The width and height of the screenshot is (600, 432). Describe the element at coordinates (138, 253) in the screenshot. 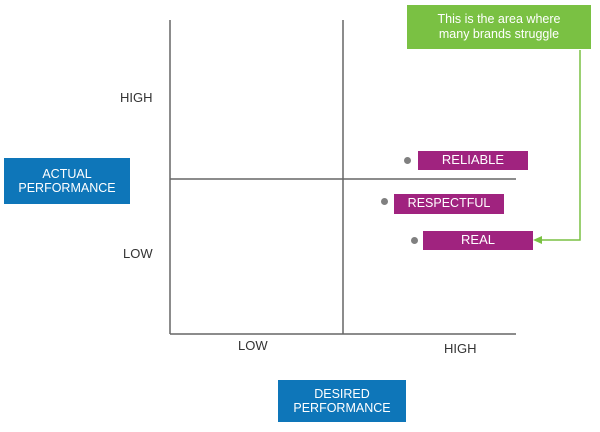

I see `y-tick-low: LOW` at that location.